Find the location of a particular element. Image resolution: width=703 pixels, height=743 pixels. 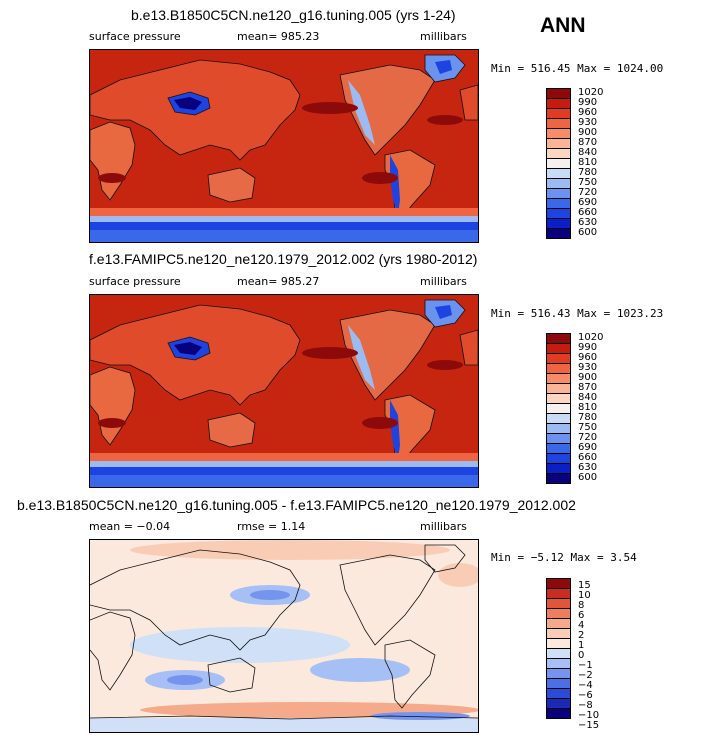

colorbar-end is located at coordinates (558, 238).